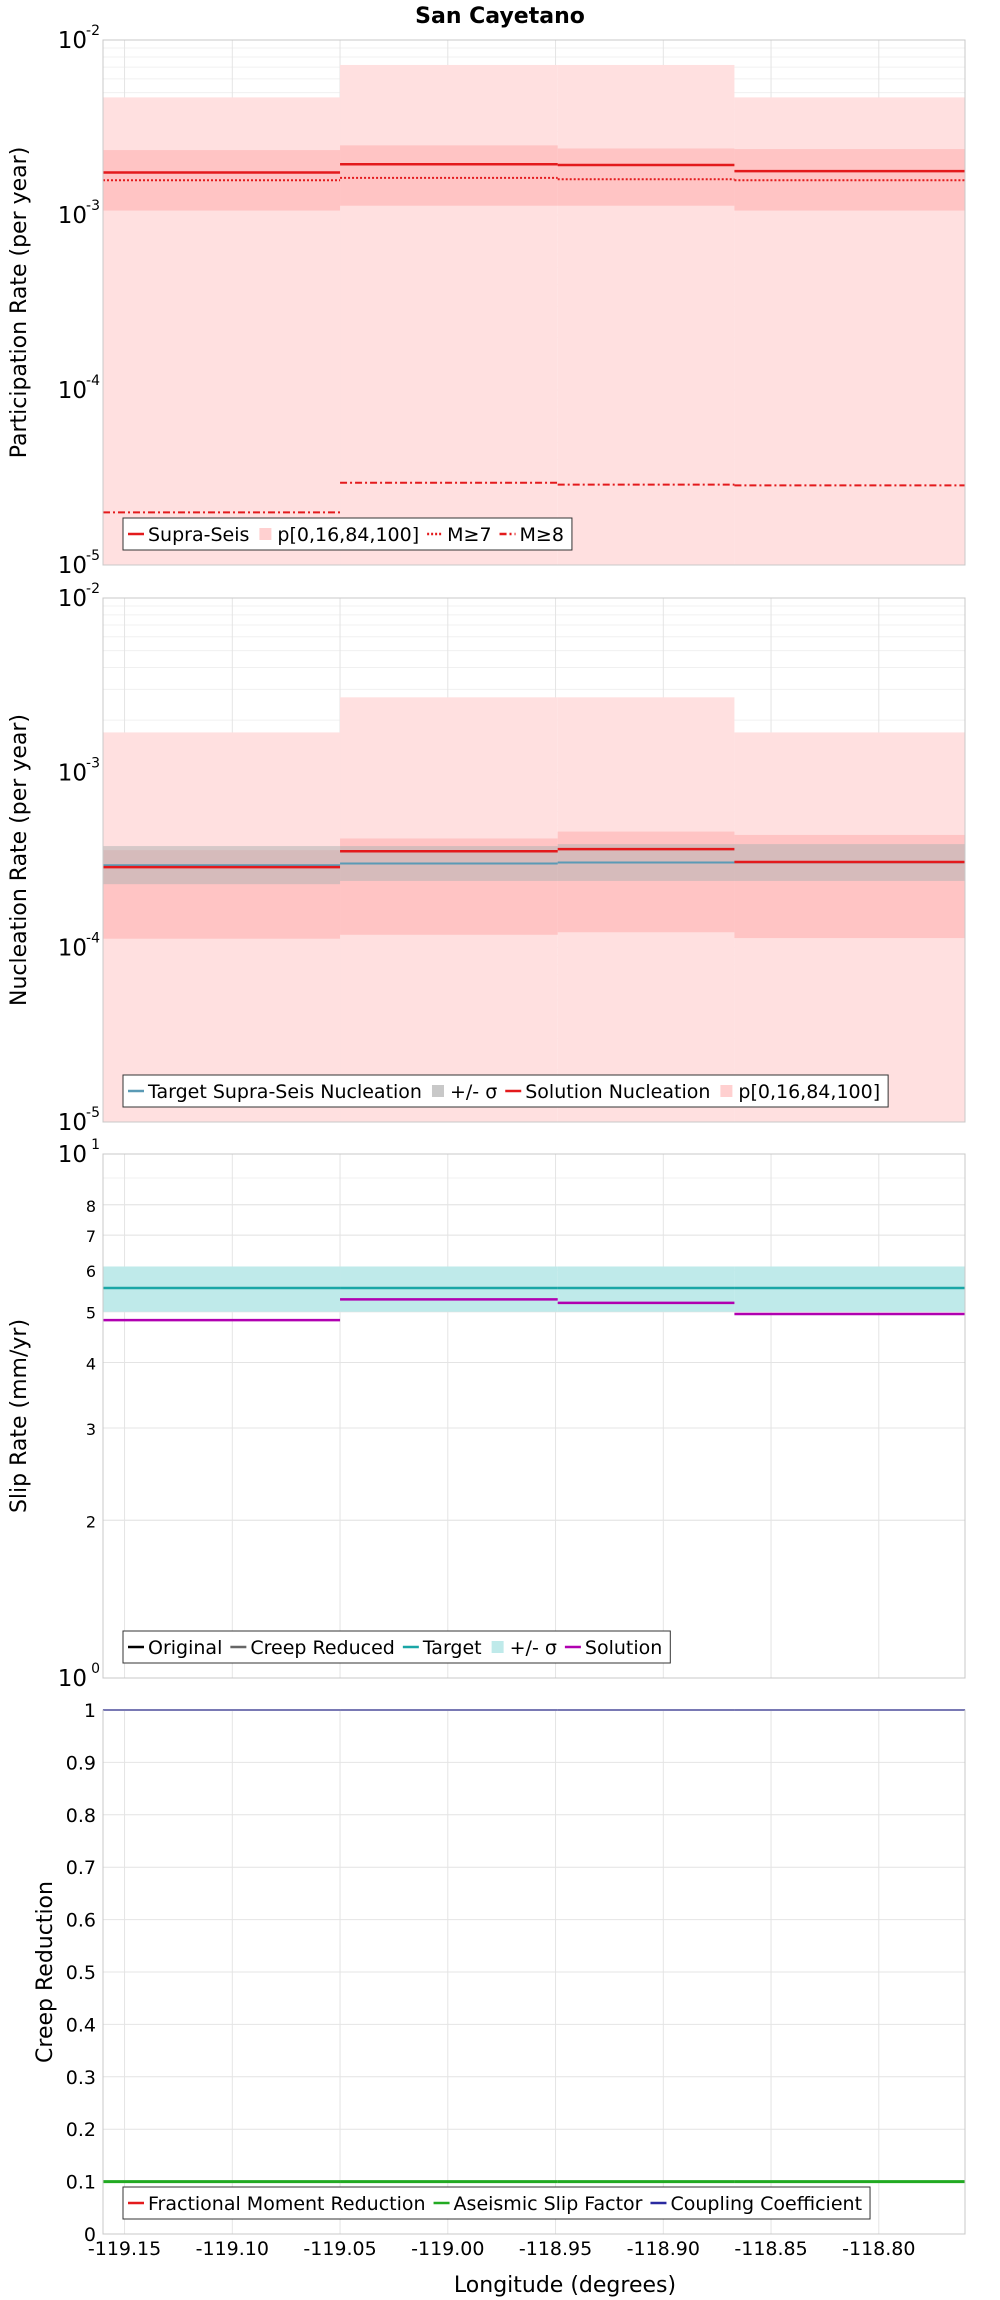  Describe the element at coordinates (623, 1648) in the screenshot. I see `legend-label: Solution` at that location.